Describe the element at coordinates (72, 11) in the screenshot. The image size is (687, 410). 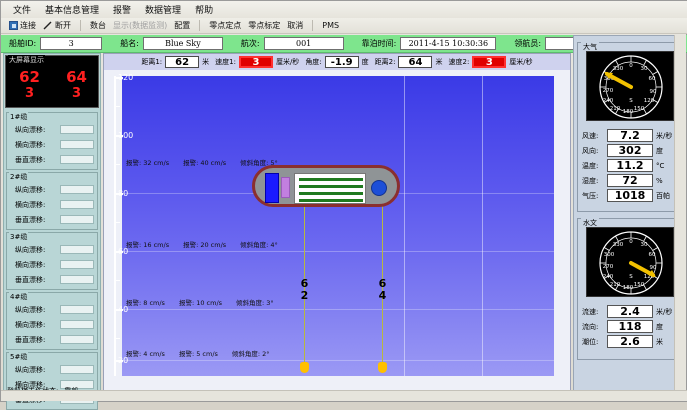
I see `menu-item-basic-info: 基本信息管理` at that location.